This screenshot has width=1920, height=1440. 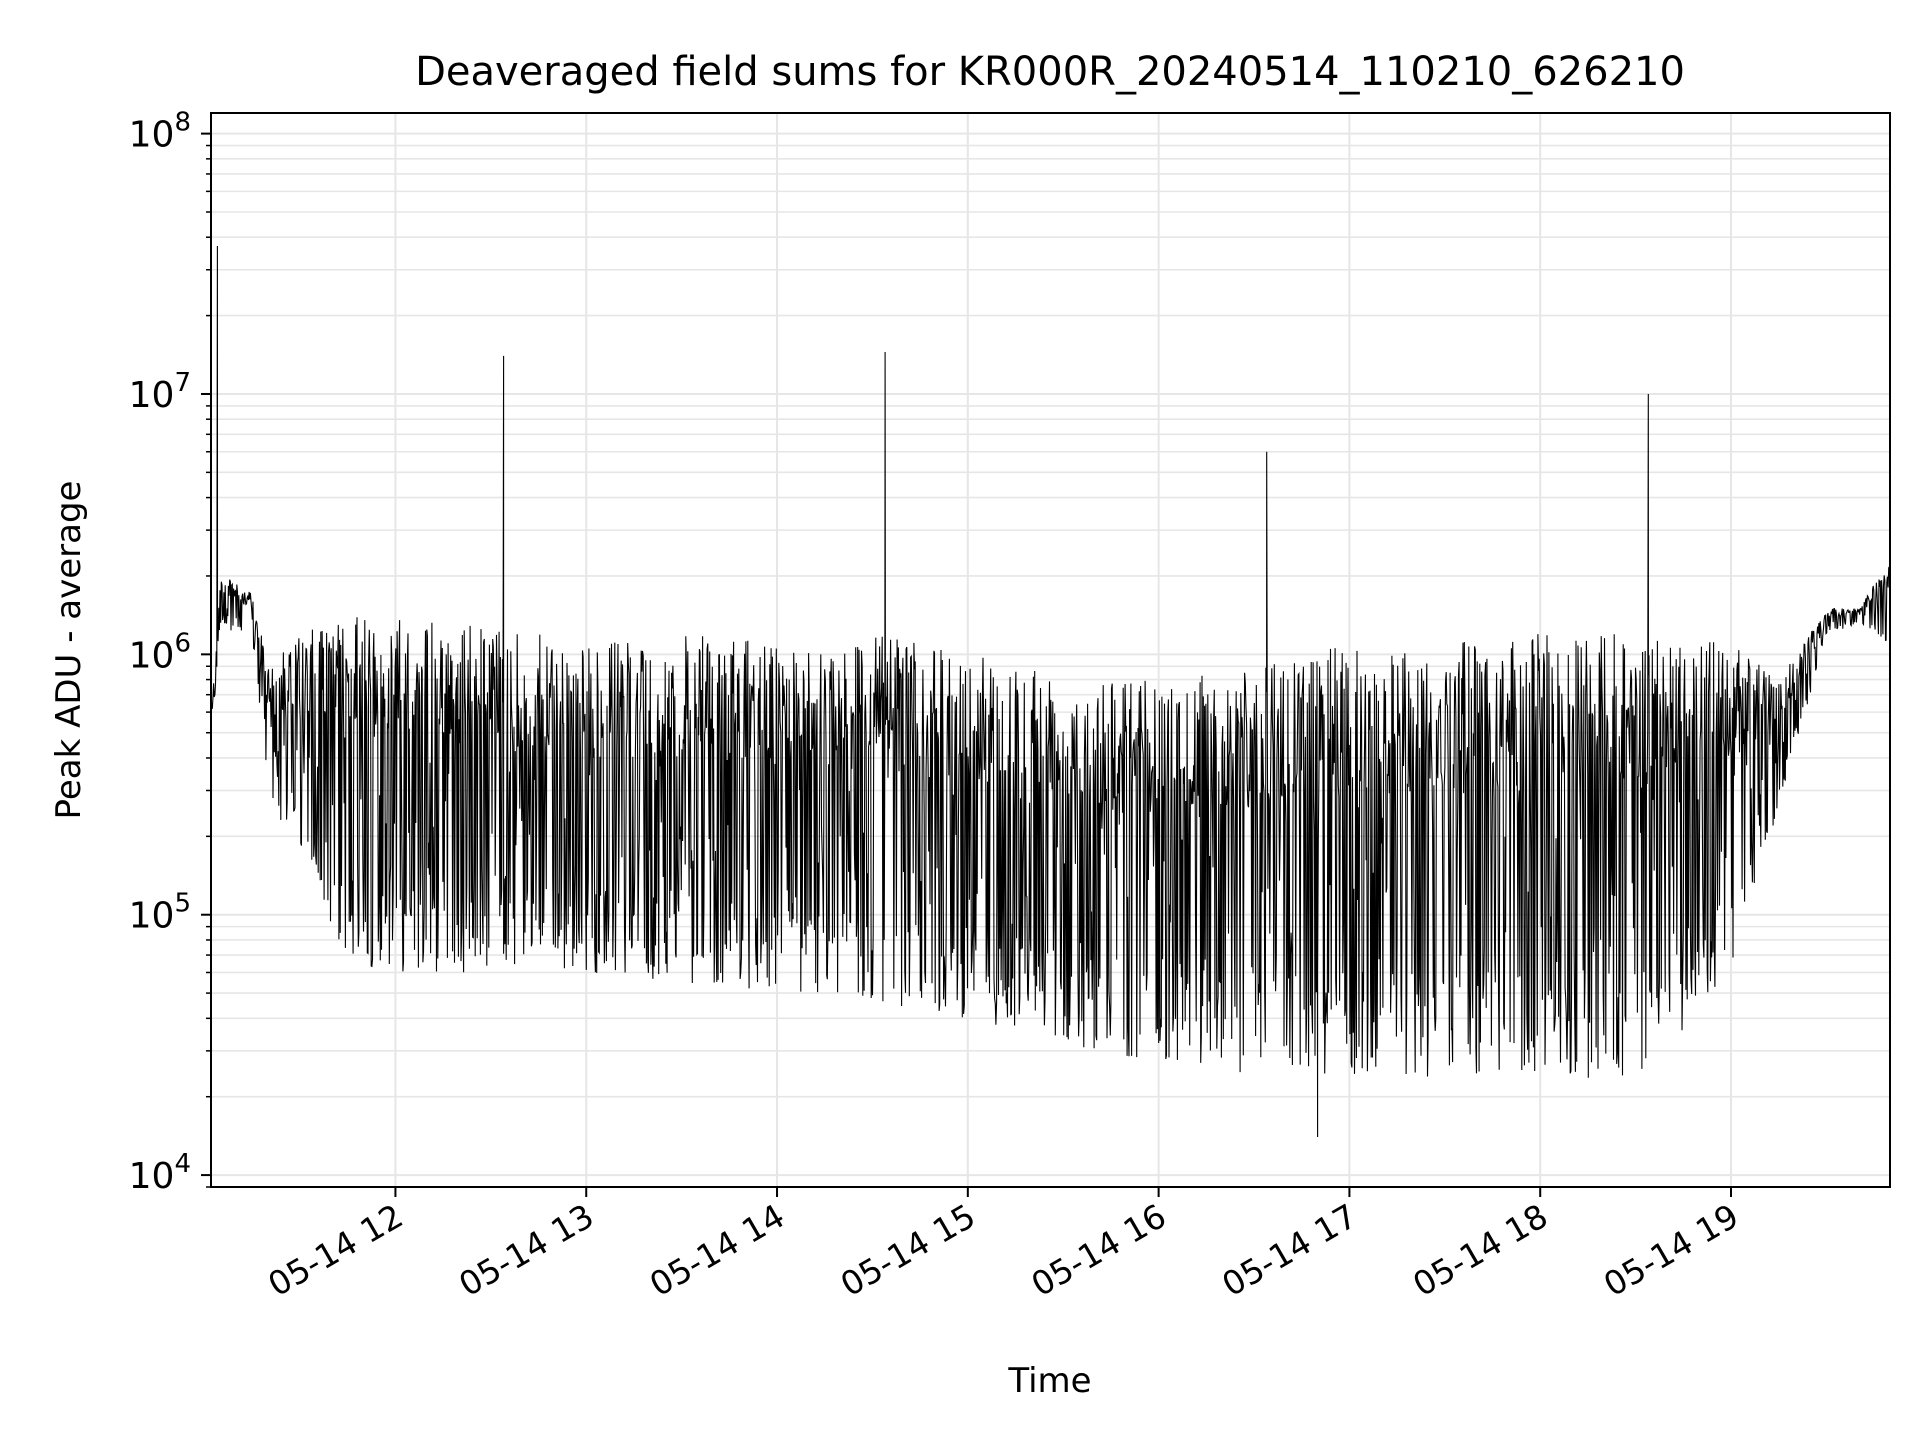 I want to click on x-axis-label: Time, so click(x=1049, y=1381).